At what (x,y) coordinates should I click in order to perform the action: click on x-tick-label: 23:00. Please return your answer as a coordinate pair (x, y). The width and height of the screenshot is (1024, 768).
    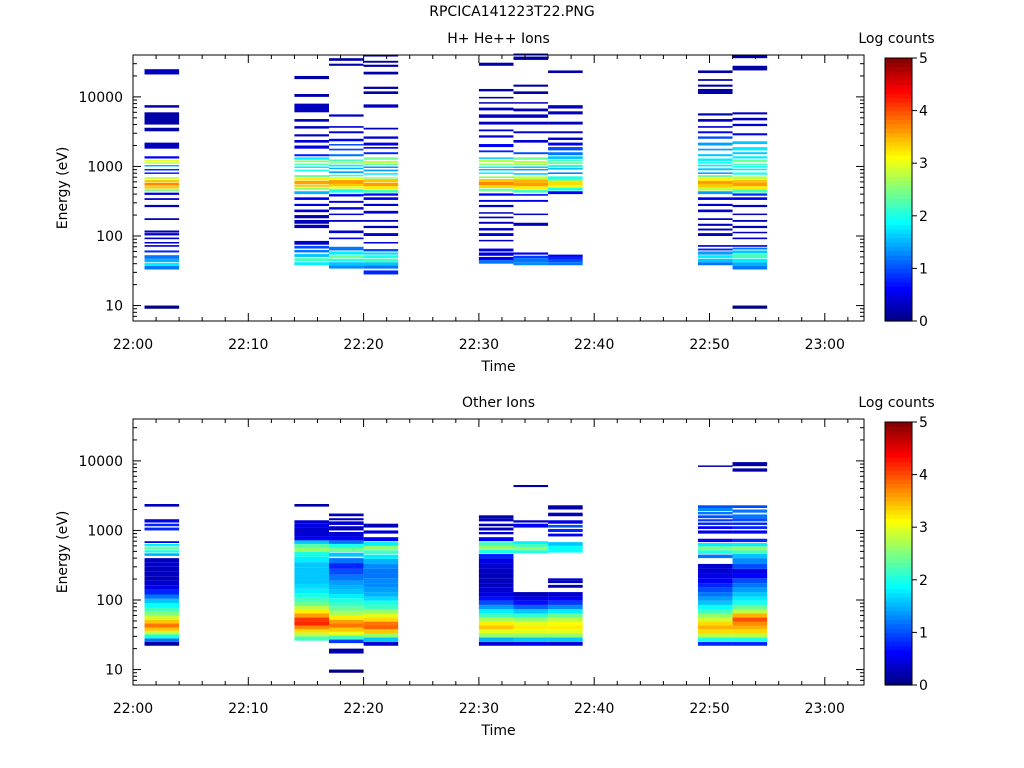
    Looking at the image, I should click on (825, 709).